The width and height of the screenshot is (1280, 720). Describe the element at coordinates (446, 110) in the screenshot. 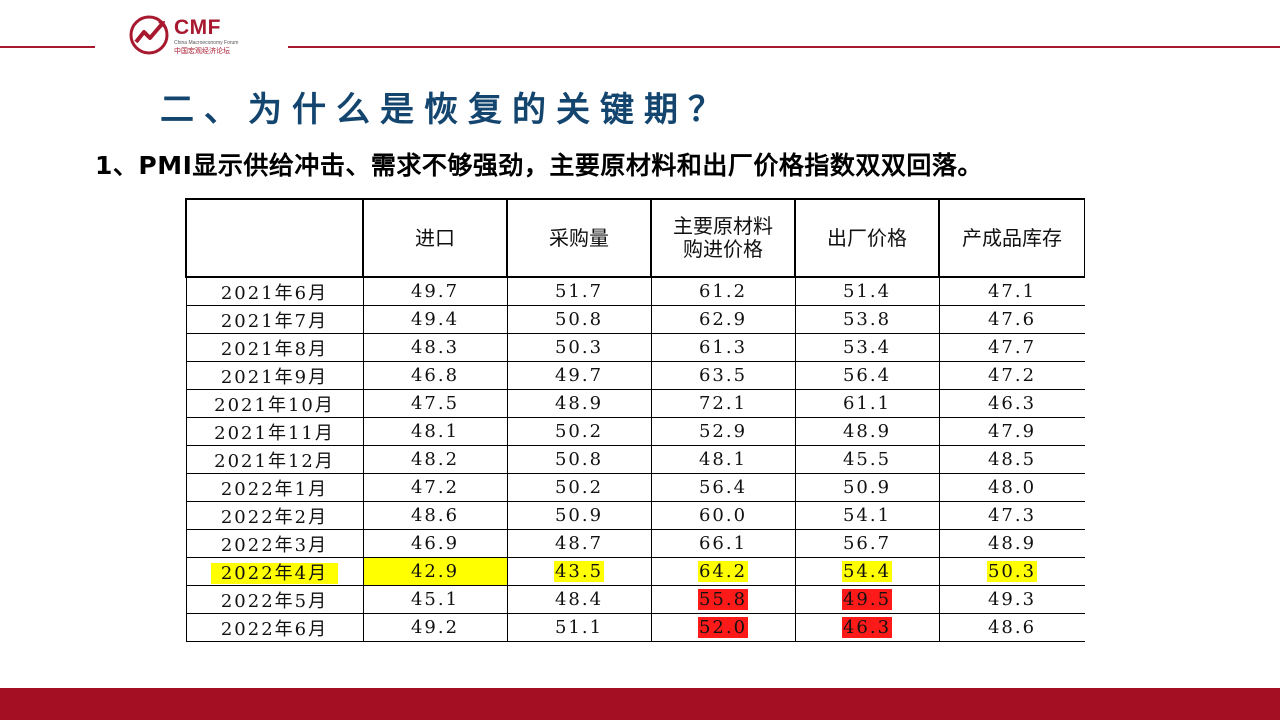

I see `slide-title: 二、为什么是恢复的关键期？` at that location.